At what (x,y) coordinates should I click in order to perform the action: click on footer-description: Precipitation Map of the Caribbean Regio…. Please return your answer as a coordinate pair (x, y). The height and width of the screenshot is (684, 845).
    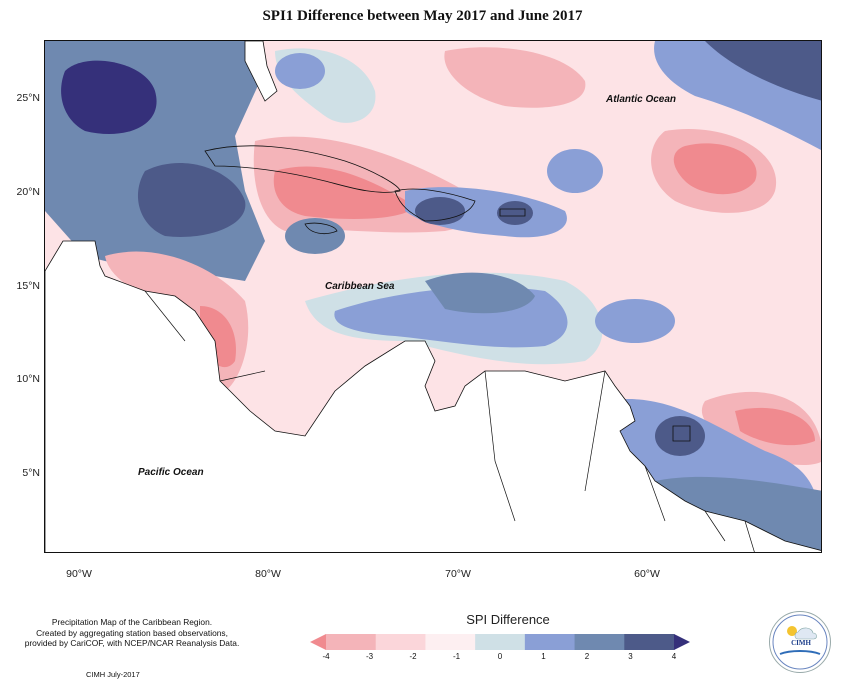
    Looking at the image, I should click on (132, 633).